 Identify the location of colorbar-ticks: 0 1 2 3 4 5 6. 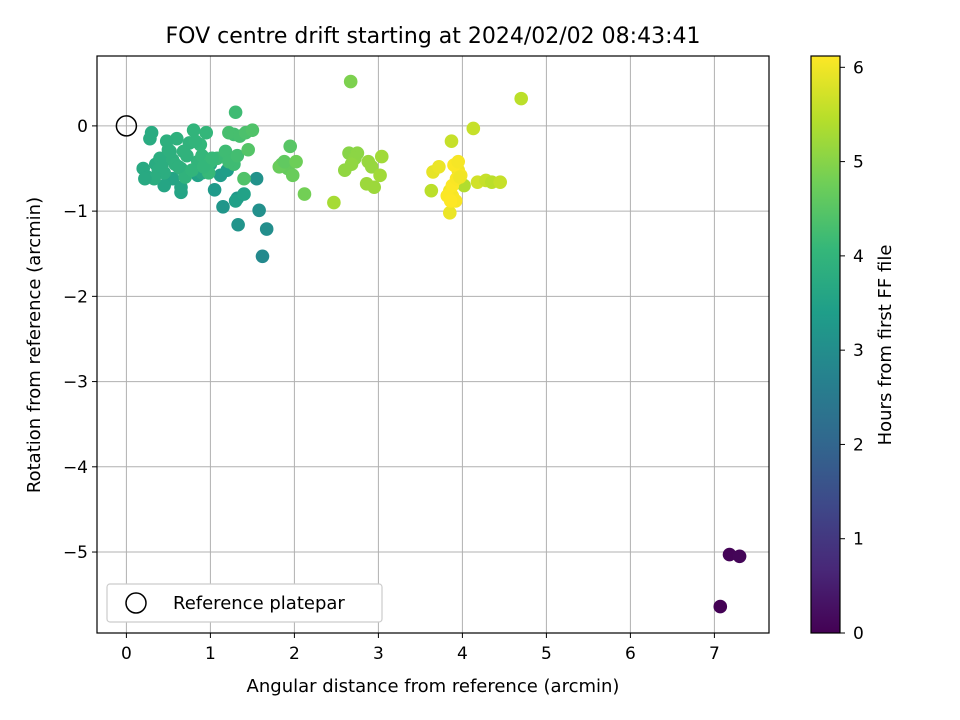
(852, 351).